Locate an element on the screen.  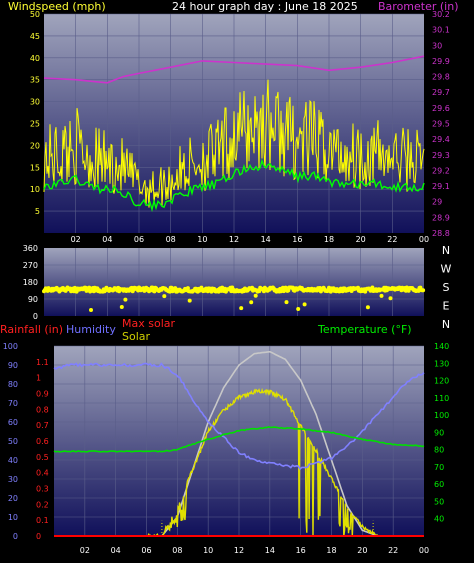
bottom-hour-tick-label: 18 is located at coordinates (331, 550).